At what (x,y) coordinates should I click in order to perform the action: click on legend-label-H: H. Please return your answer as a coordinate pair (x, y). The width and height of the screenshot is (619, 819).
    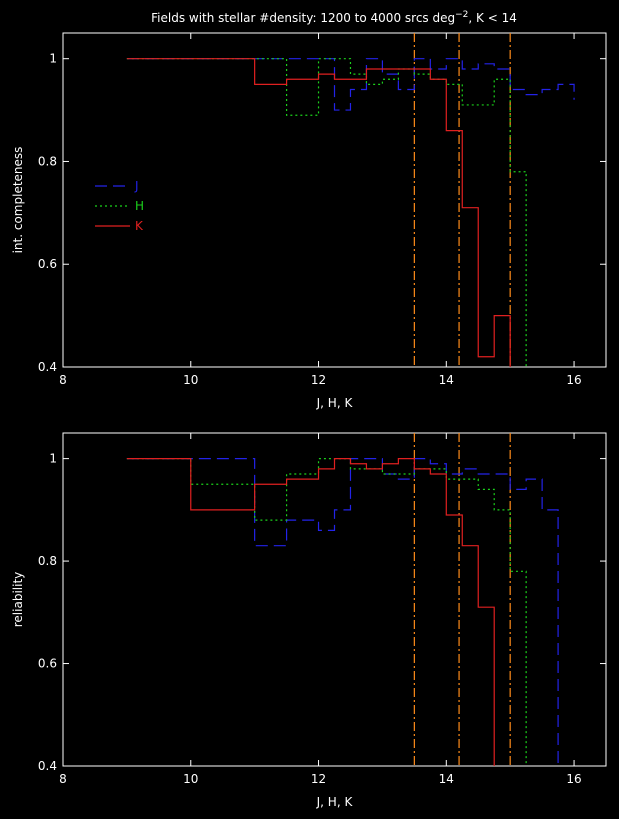
    Looking at the image, I should click on (139, 206).